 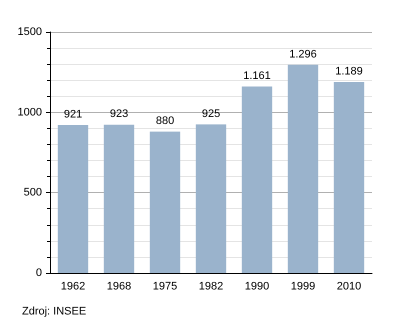 What do you see at coordinates (303, 286) in the screenshot?
I see `x-tick-label: 1999` at bounding box center [303, 286].